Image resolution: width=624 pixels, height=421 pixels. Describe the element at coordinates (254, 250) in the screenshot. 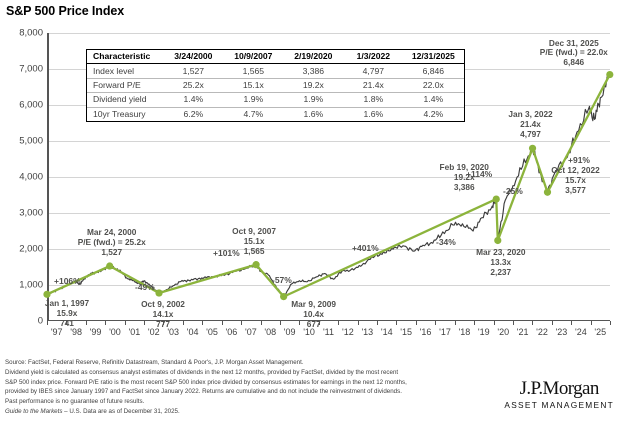

I see `annotation-line: 1,565` at that location.